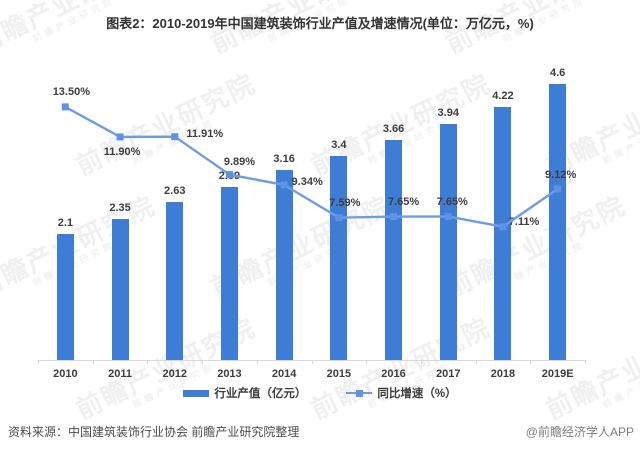 This screenshot has width=640, height=451. What do you see at coordinates (120, 208) in the screenshot?
I see `bar-value-label: 2.35` at bounding box center [120, 208].